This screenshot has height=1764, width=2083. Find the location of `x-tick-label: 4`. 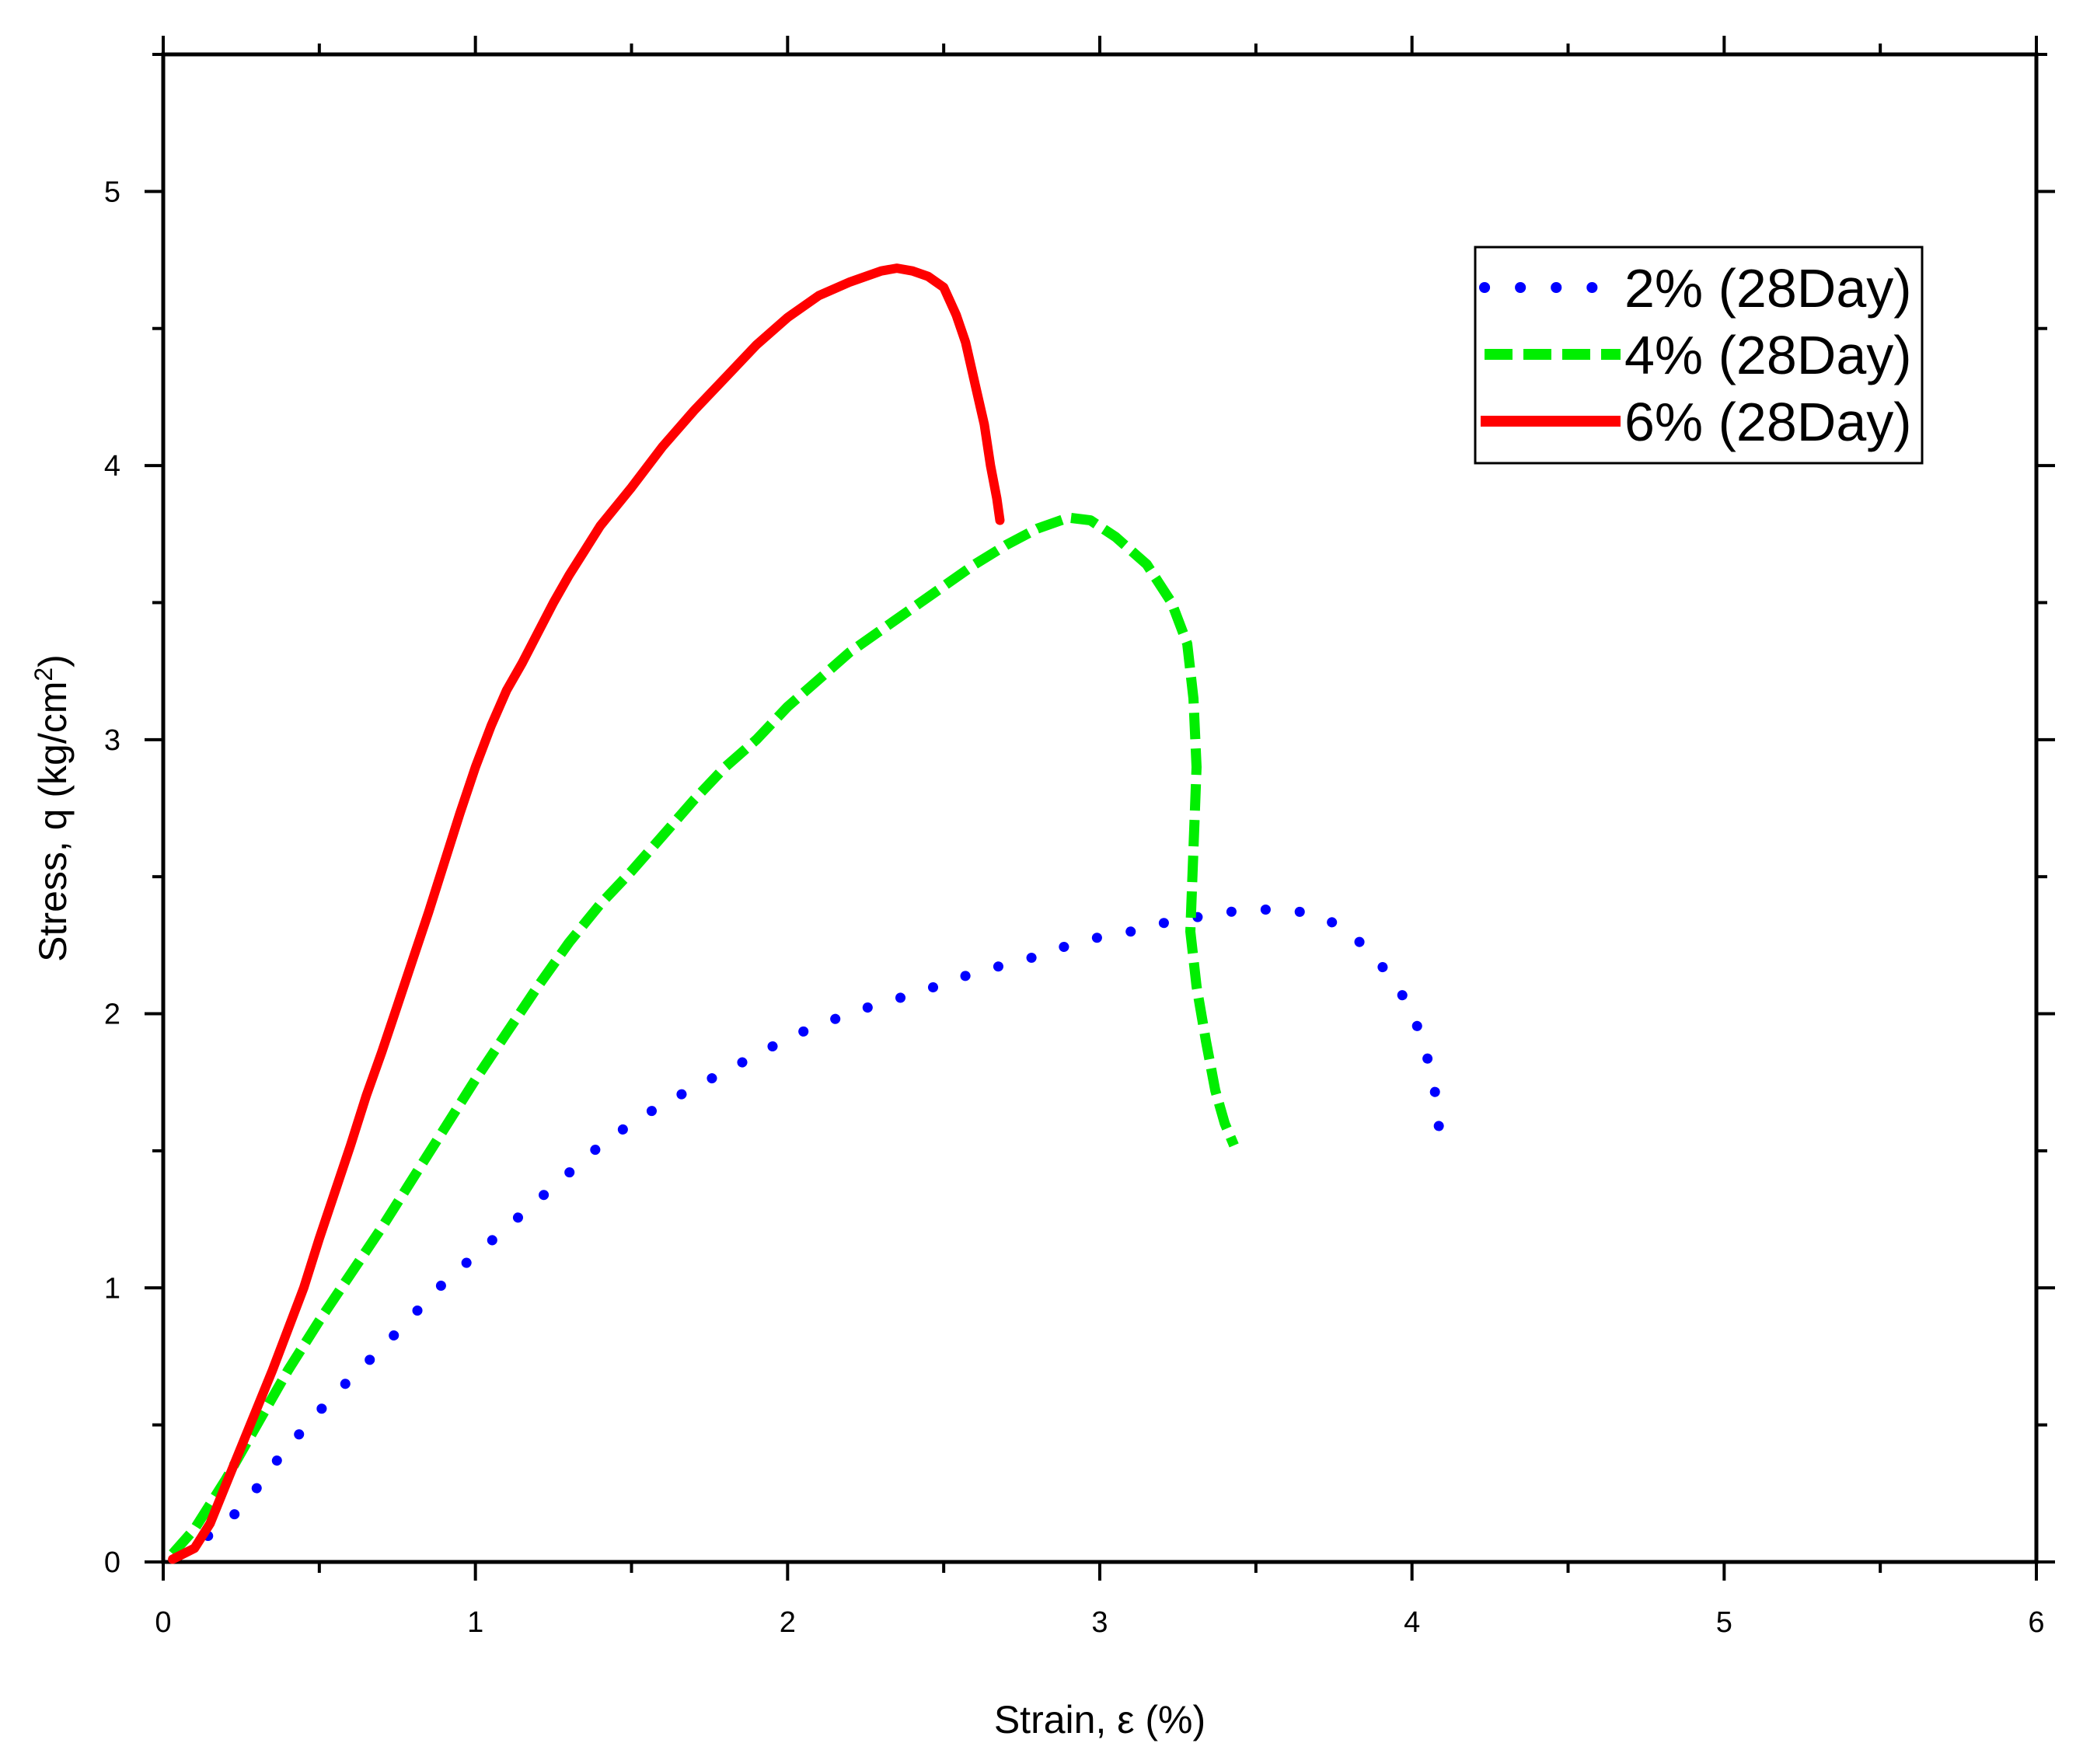

x-tick-label: 4 is located at coordinates (1412, 1623).